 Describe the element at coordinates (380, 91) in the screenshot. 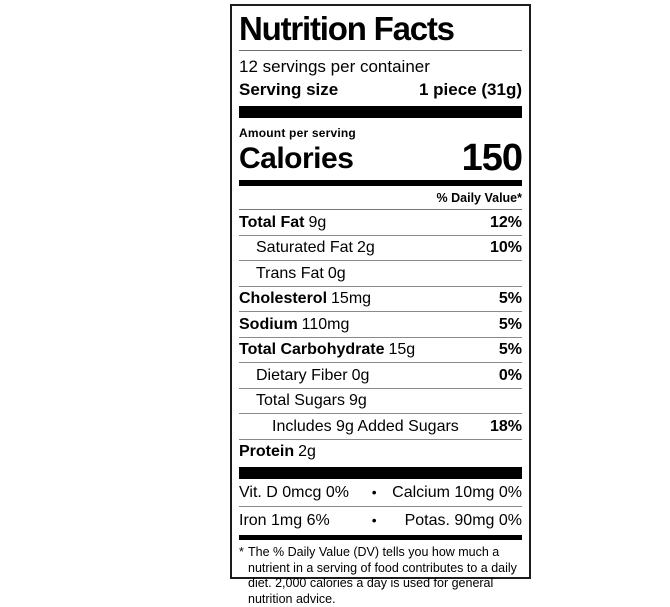

I see `serving-size-row: Serving size 1 piece (31g)` at that location.